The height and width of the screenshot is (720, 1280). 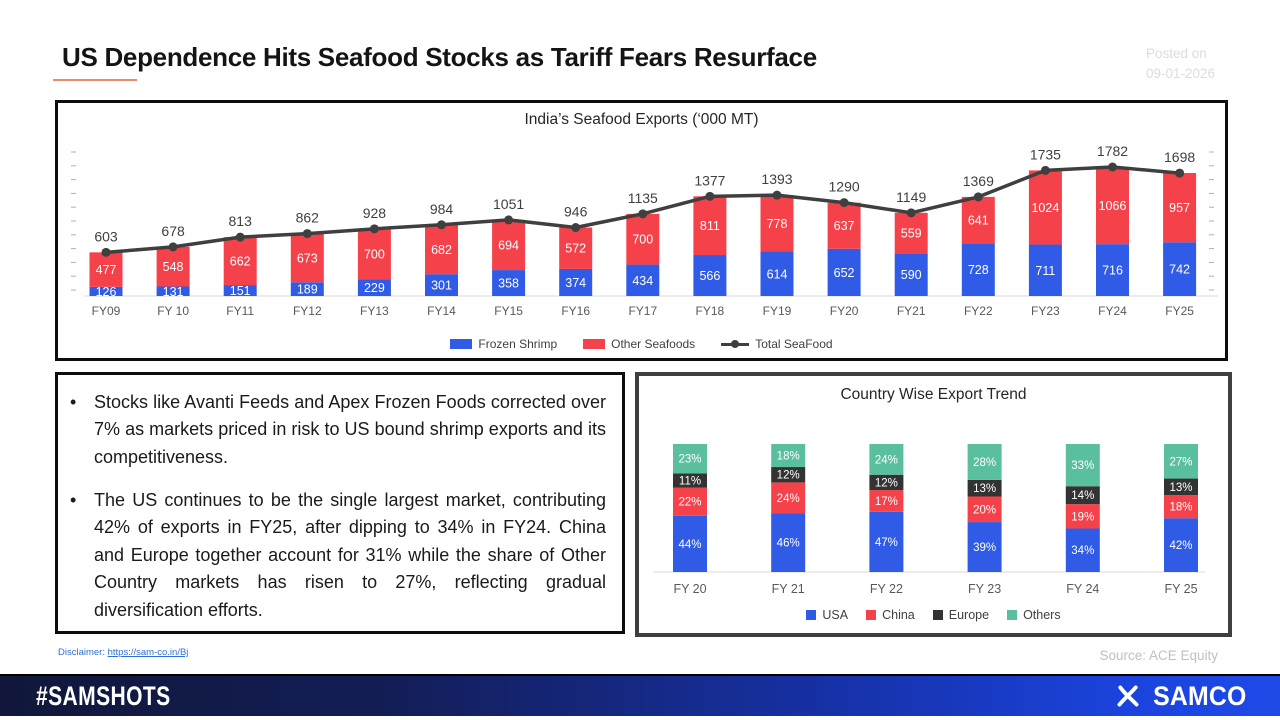 I want to click on legend-label: Europe, so click(x=969, y=615).